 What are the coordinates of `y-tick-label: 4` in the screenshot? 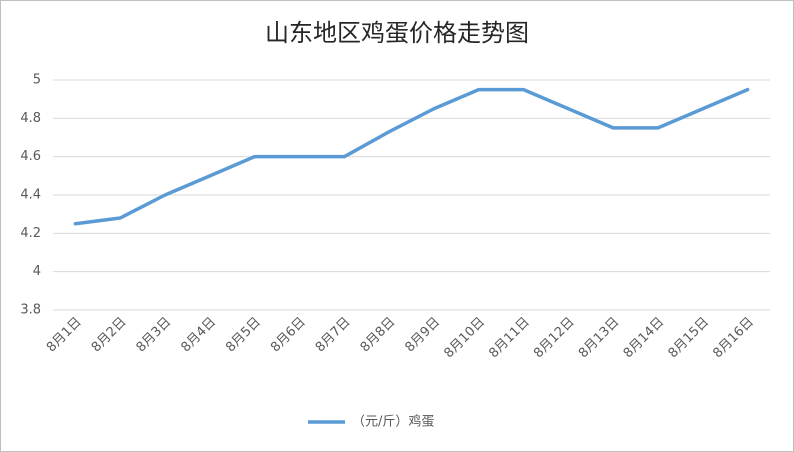 It's located at (37, 271).